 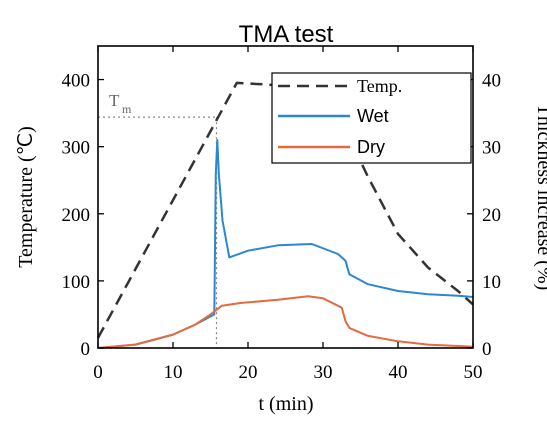 What do you see at coordinates (540, 197) in the screenshot?
I see `y-axis-right-label: Thickness increase (%)` at bounding box center [540, 197].